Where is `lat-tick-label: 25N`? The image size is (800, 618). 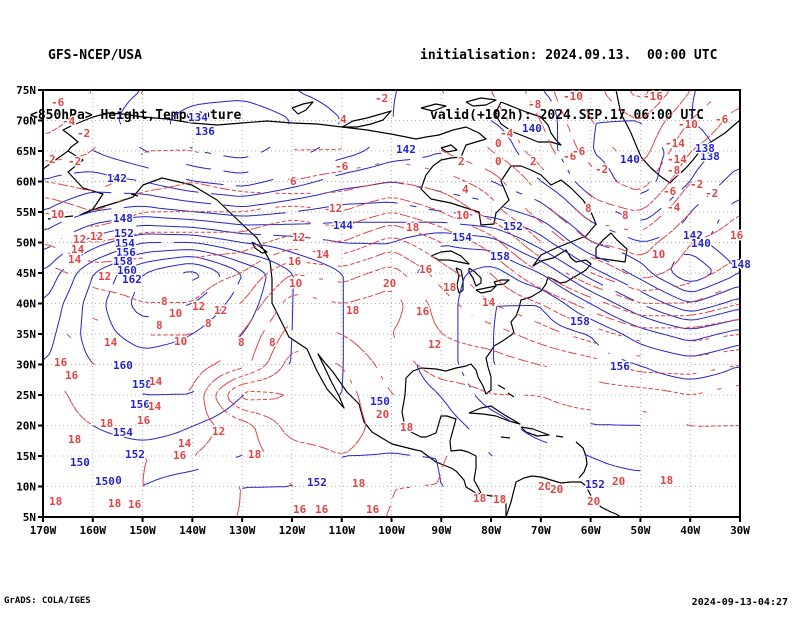 lat-tick-label: 25N is located at coordinates (26, 395).